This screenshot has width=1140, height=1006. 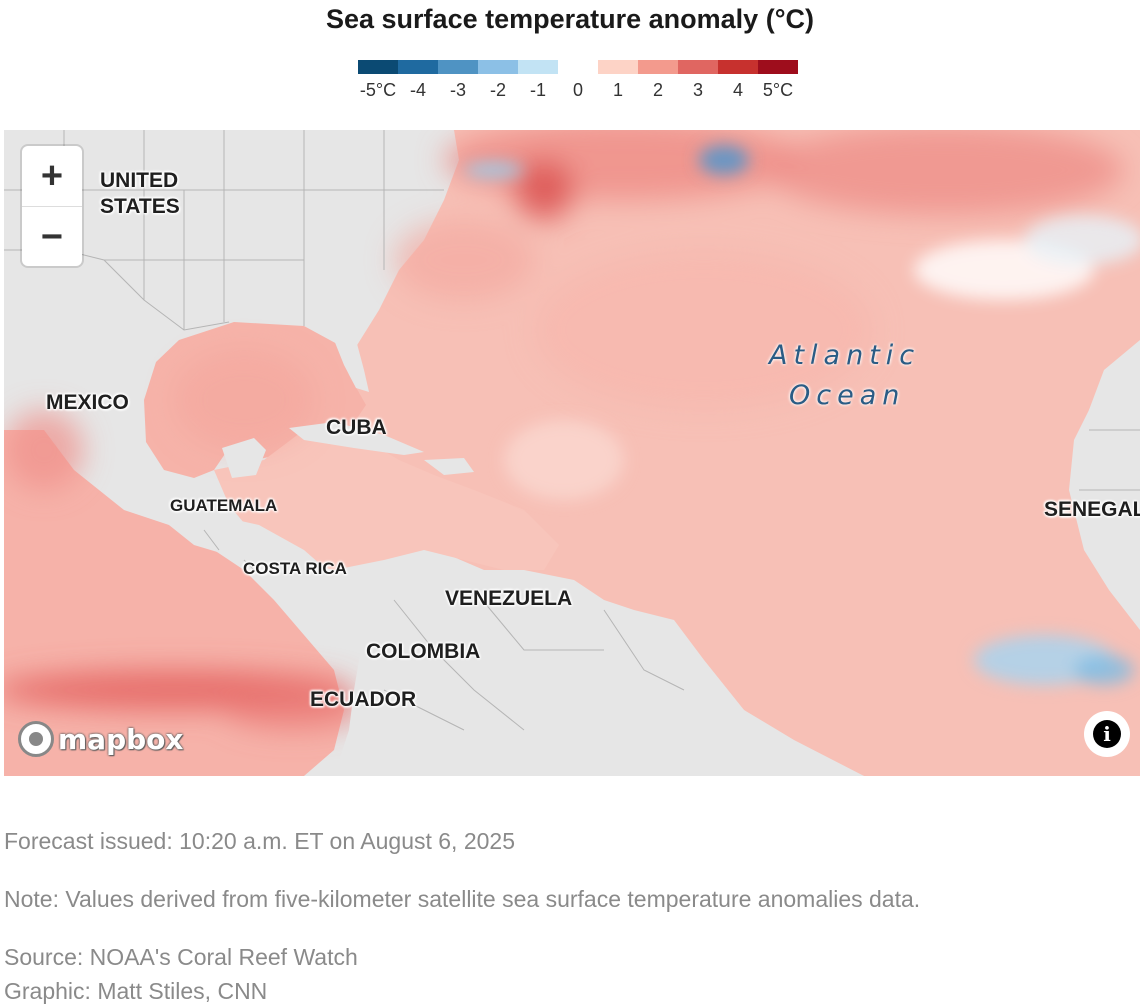 I want to click on legend-label: 4, so click(x=738, y=90).